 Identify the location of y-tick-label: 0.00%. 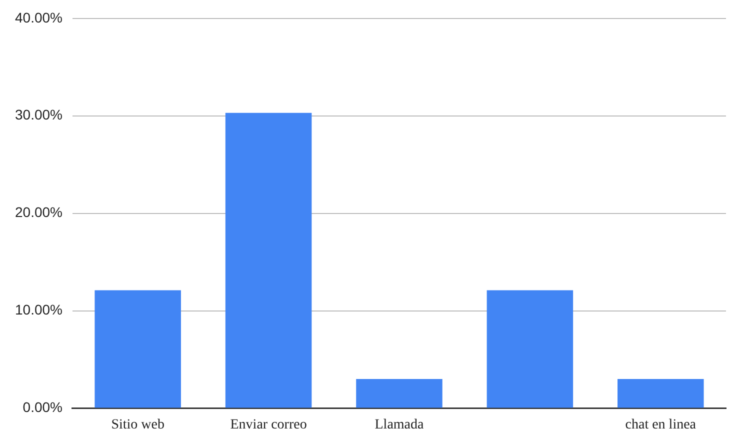
(42, 407).